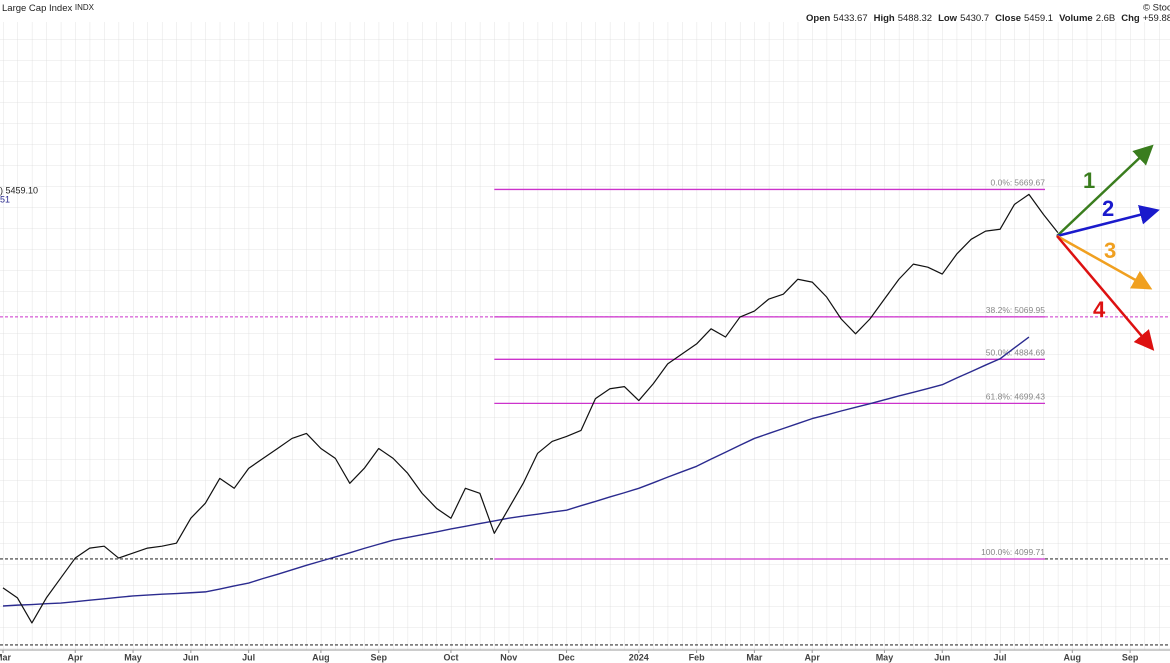  What do you see at coordinates (1029, 310) in the screenshot?
I see `fib-value: 5069.95` at bounding box center [1029, 310].